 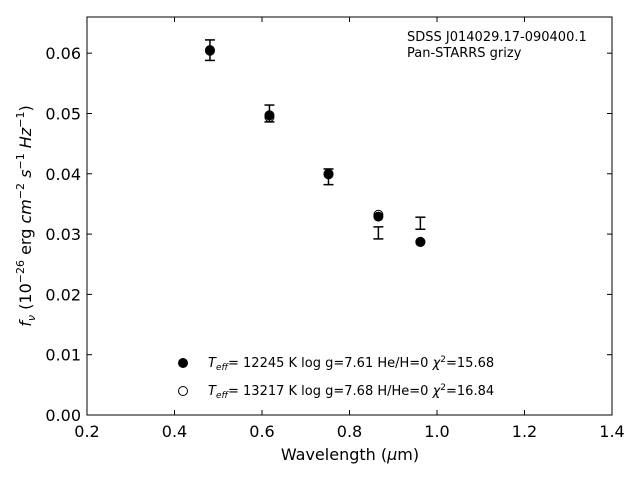 I want to click on series-open-markers, so click(x=315, y=146).